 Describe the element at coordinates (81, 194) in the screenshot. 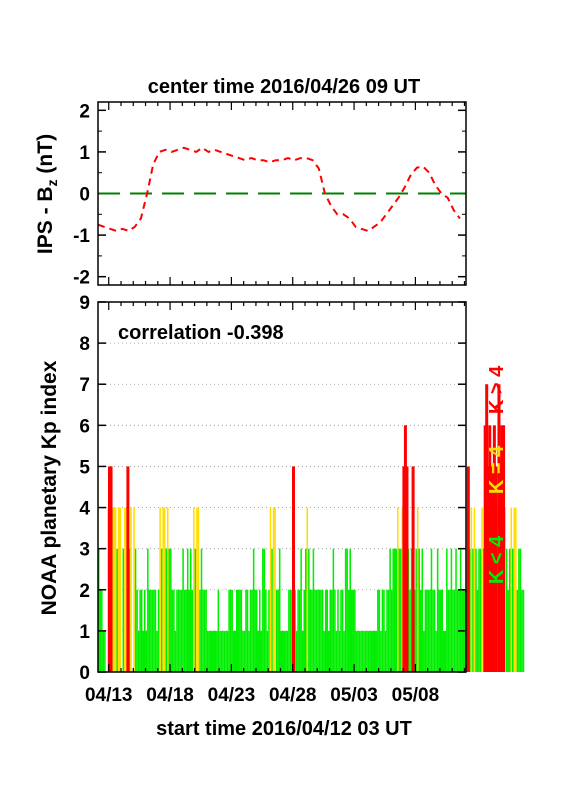

I see `bz-y-tick-labels: 2 1 0 -1 -2` at that location.